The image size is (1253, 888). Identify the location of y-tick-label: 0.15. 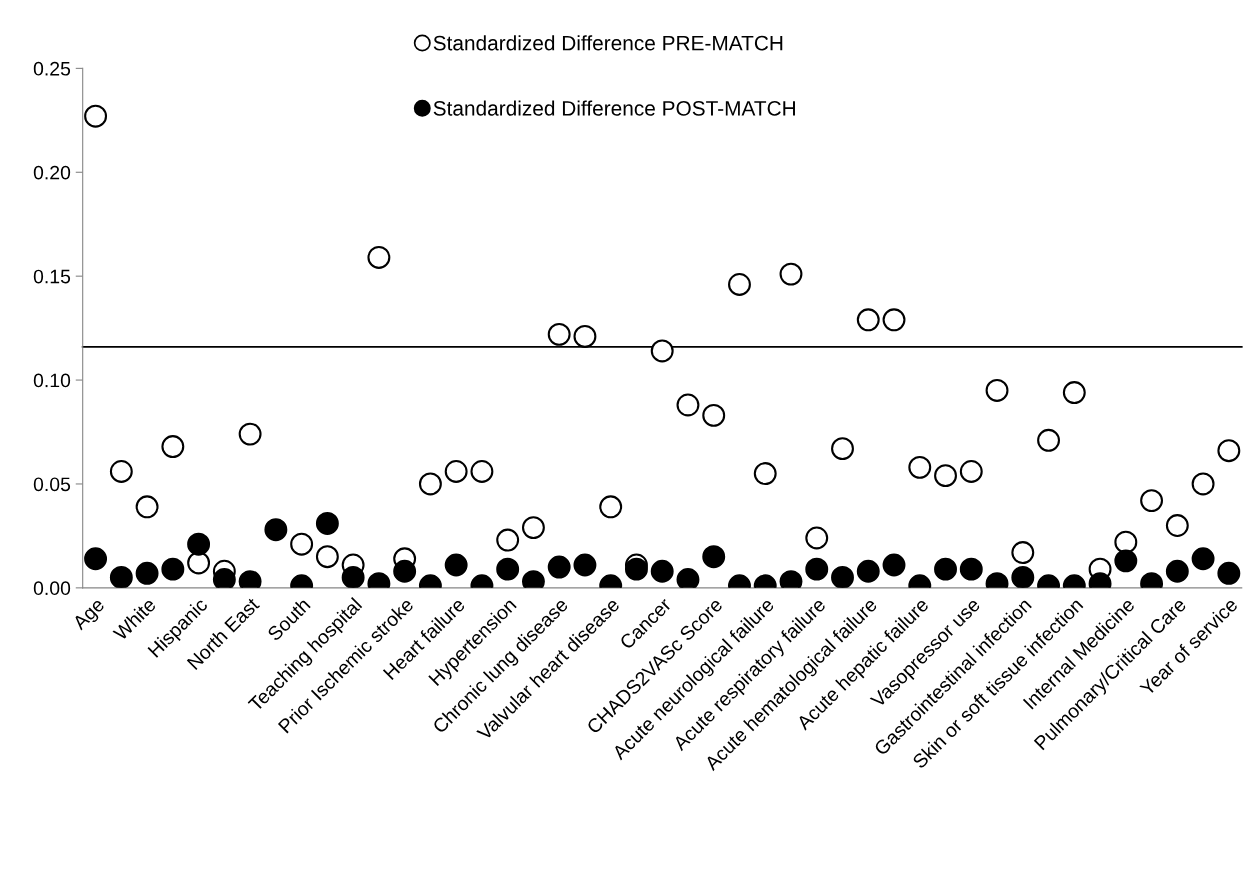
(52, 276).